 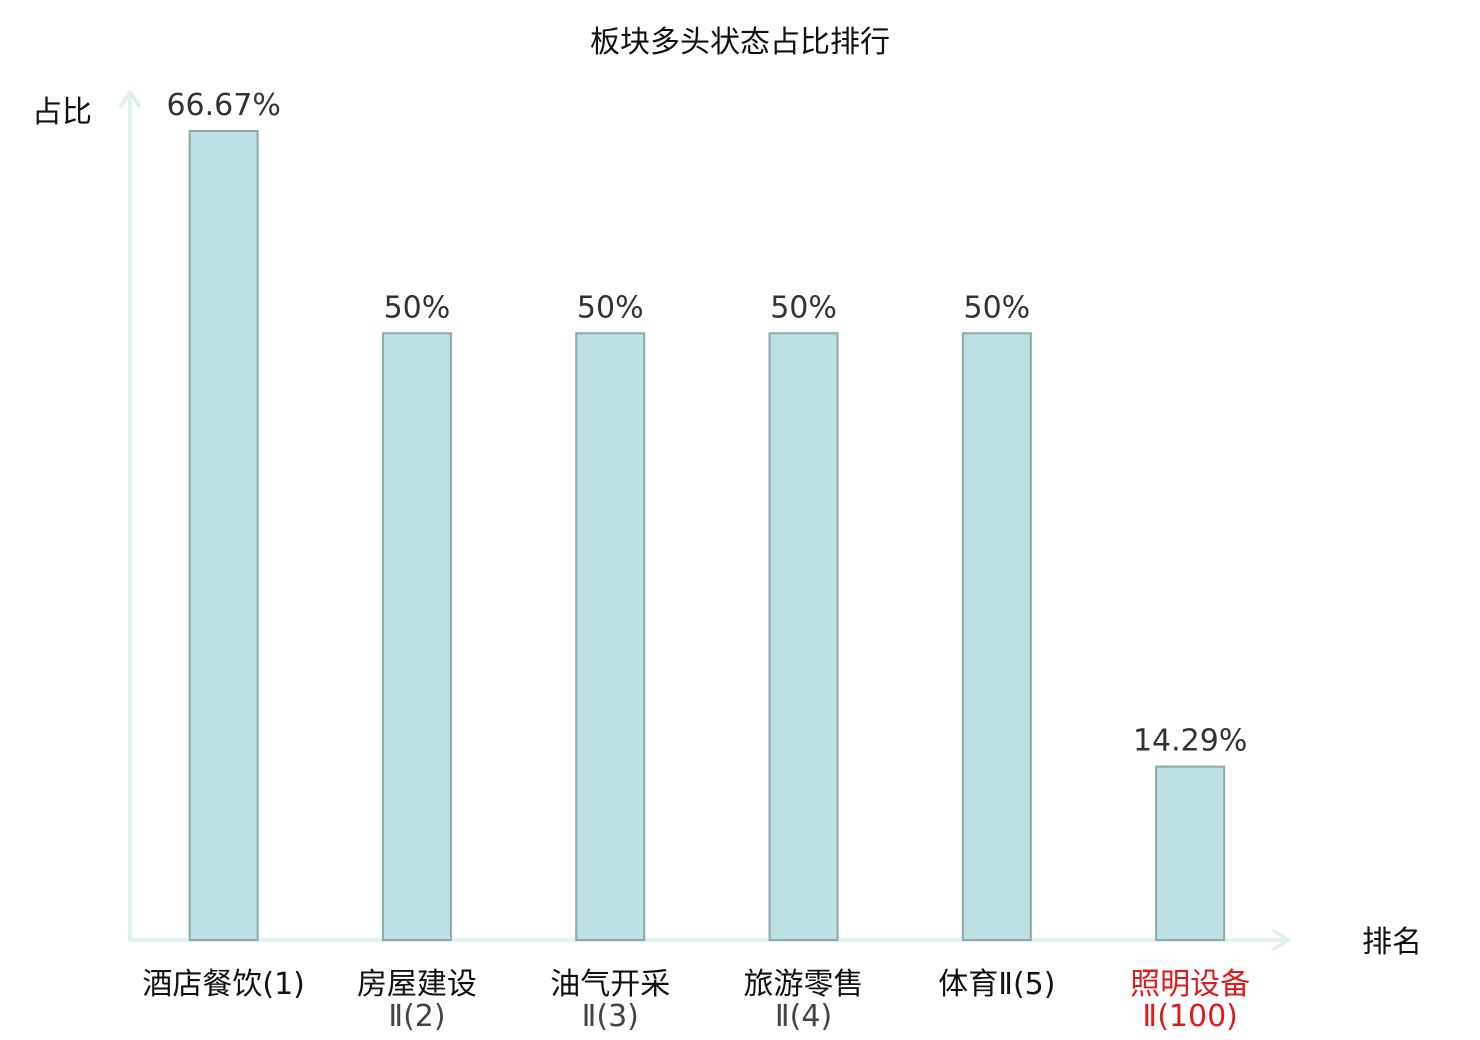 I want to click on y-axis-arrow, so click(x=130, y=99).